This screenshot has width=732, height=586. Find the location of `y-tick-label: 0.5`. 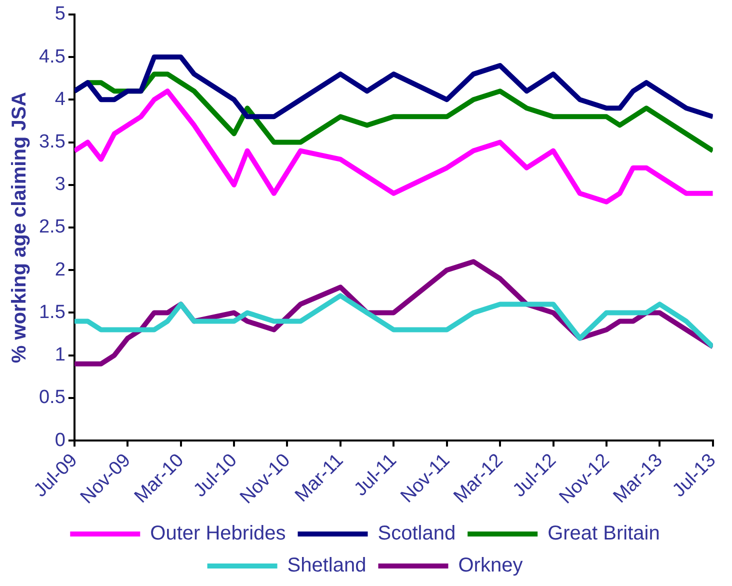

y-tick-label: 0.5 is located at coordinates (52, 397).